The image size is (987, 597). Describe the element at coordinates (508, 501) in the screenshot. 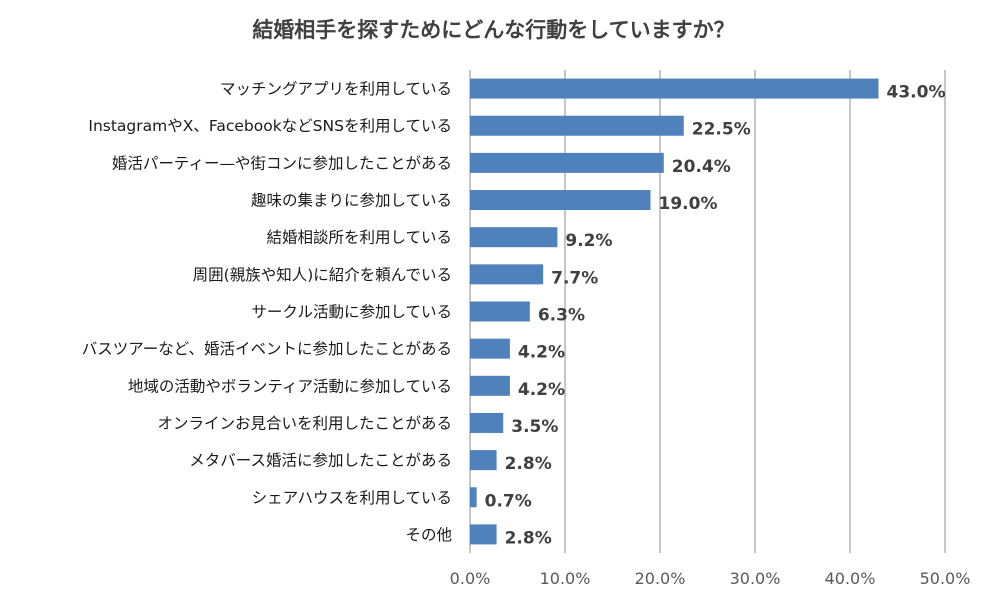

I see `data-label: 0.7%` at that location.